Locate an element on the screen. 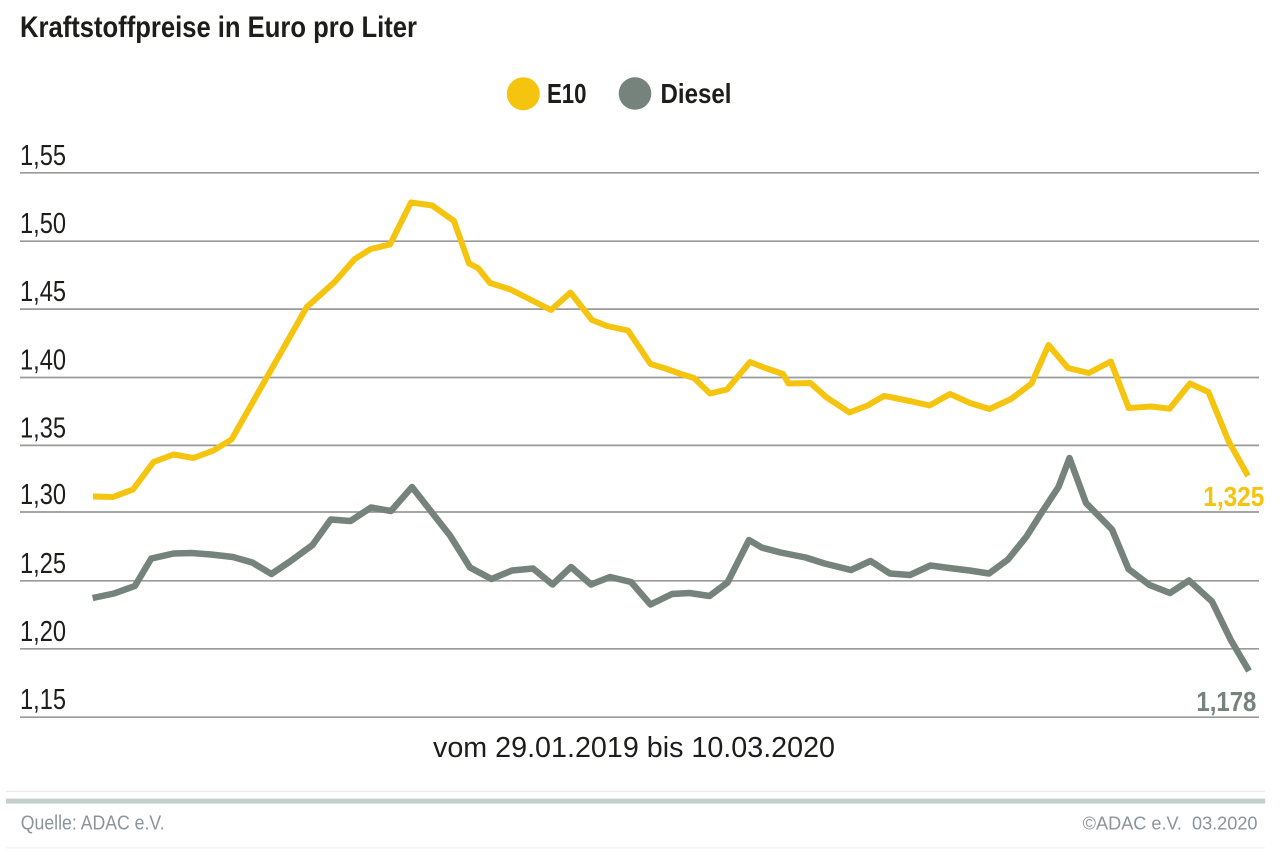 The width and height of the screenshot is (1280, 853). svg-text: 1,50 is located at coordinates (43, 224).